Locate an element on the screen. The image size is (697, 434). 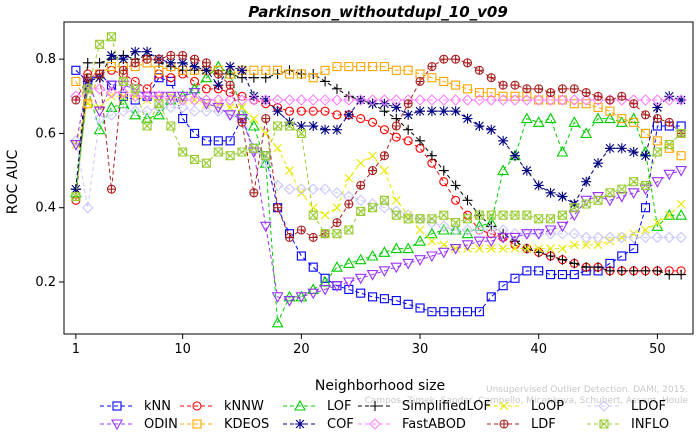
legend-item: SimplifiedLOF is located at coordinates (424, 406).